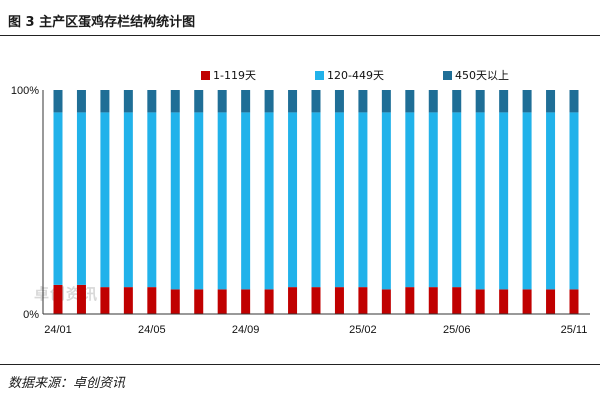  I want to click on bar-25-11-seg1, so click(574, 301).